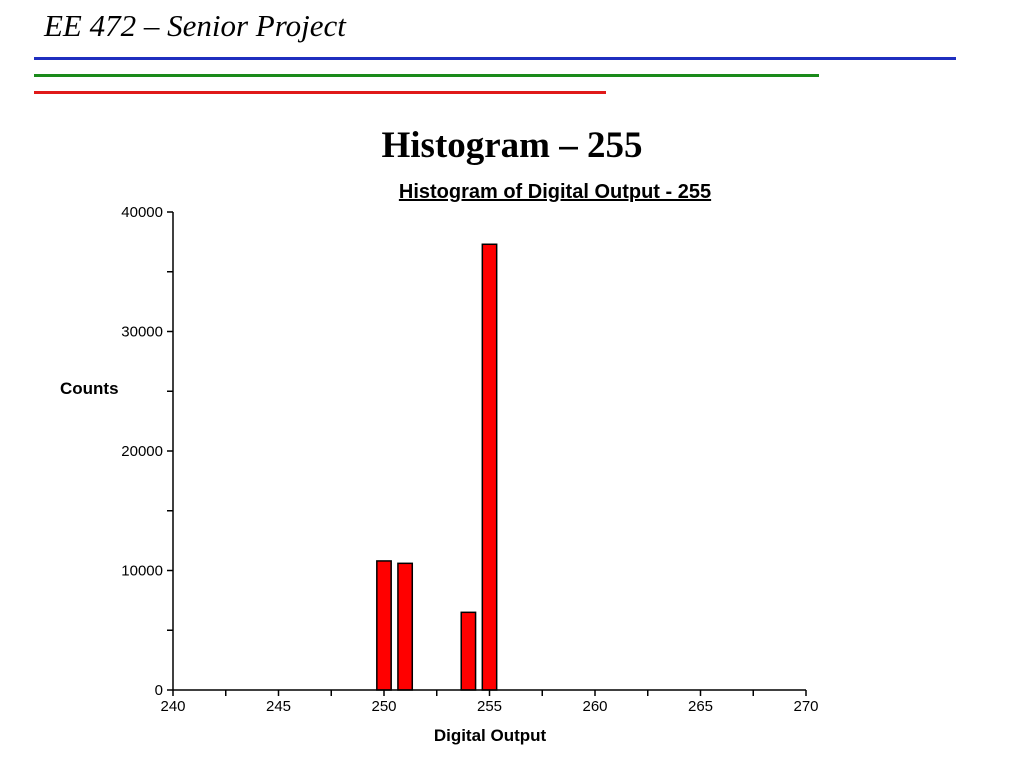 The width and height of the screenshot is (1024, 768). Describe the element at coordinates (700, 706) in the screenshot. I see `x-tick-label: 265` at that location.